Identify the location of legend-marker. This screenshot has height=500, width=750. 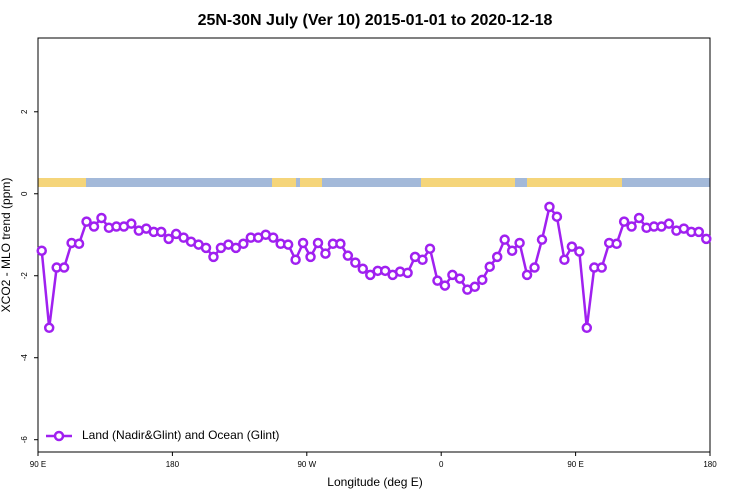
(59, 436).